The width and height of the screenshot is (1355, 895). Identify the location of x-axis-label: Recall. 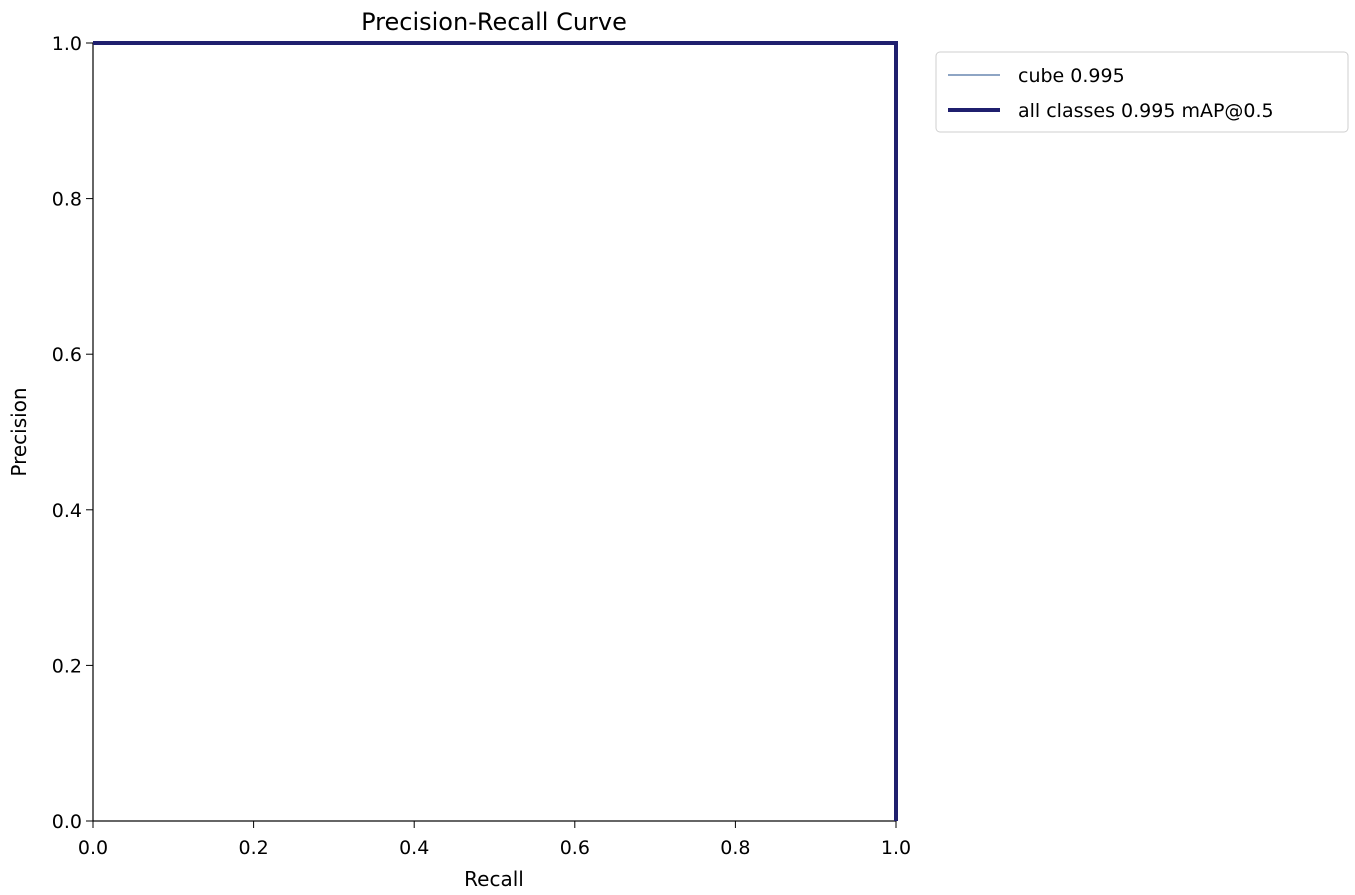
(494, 879).